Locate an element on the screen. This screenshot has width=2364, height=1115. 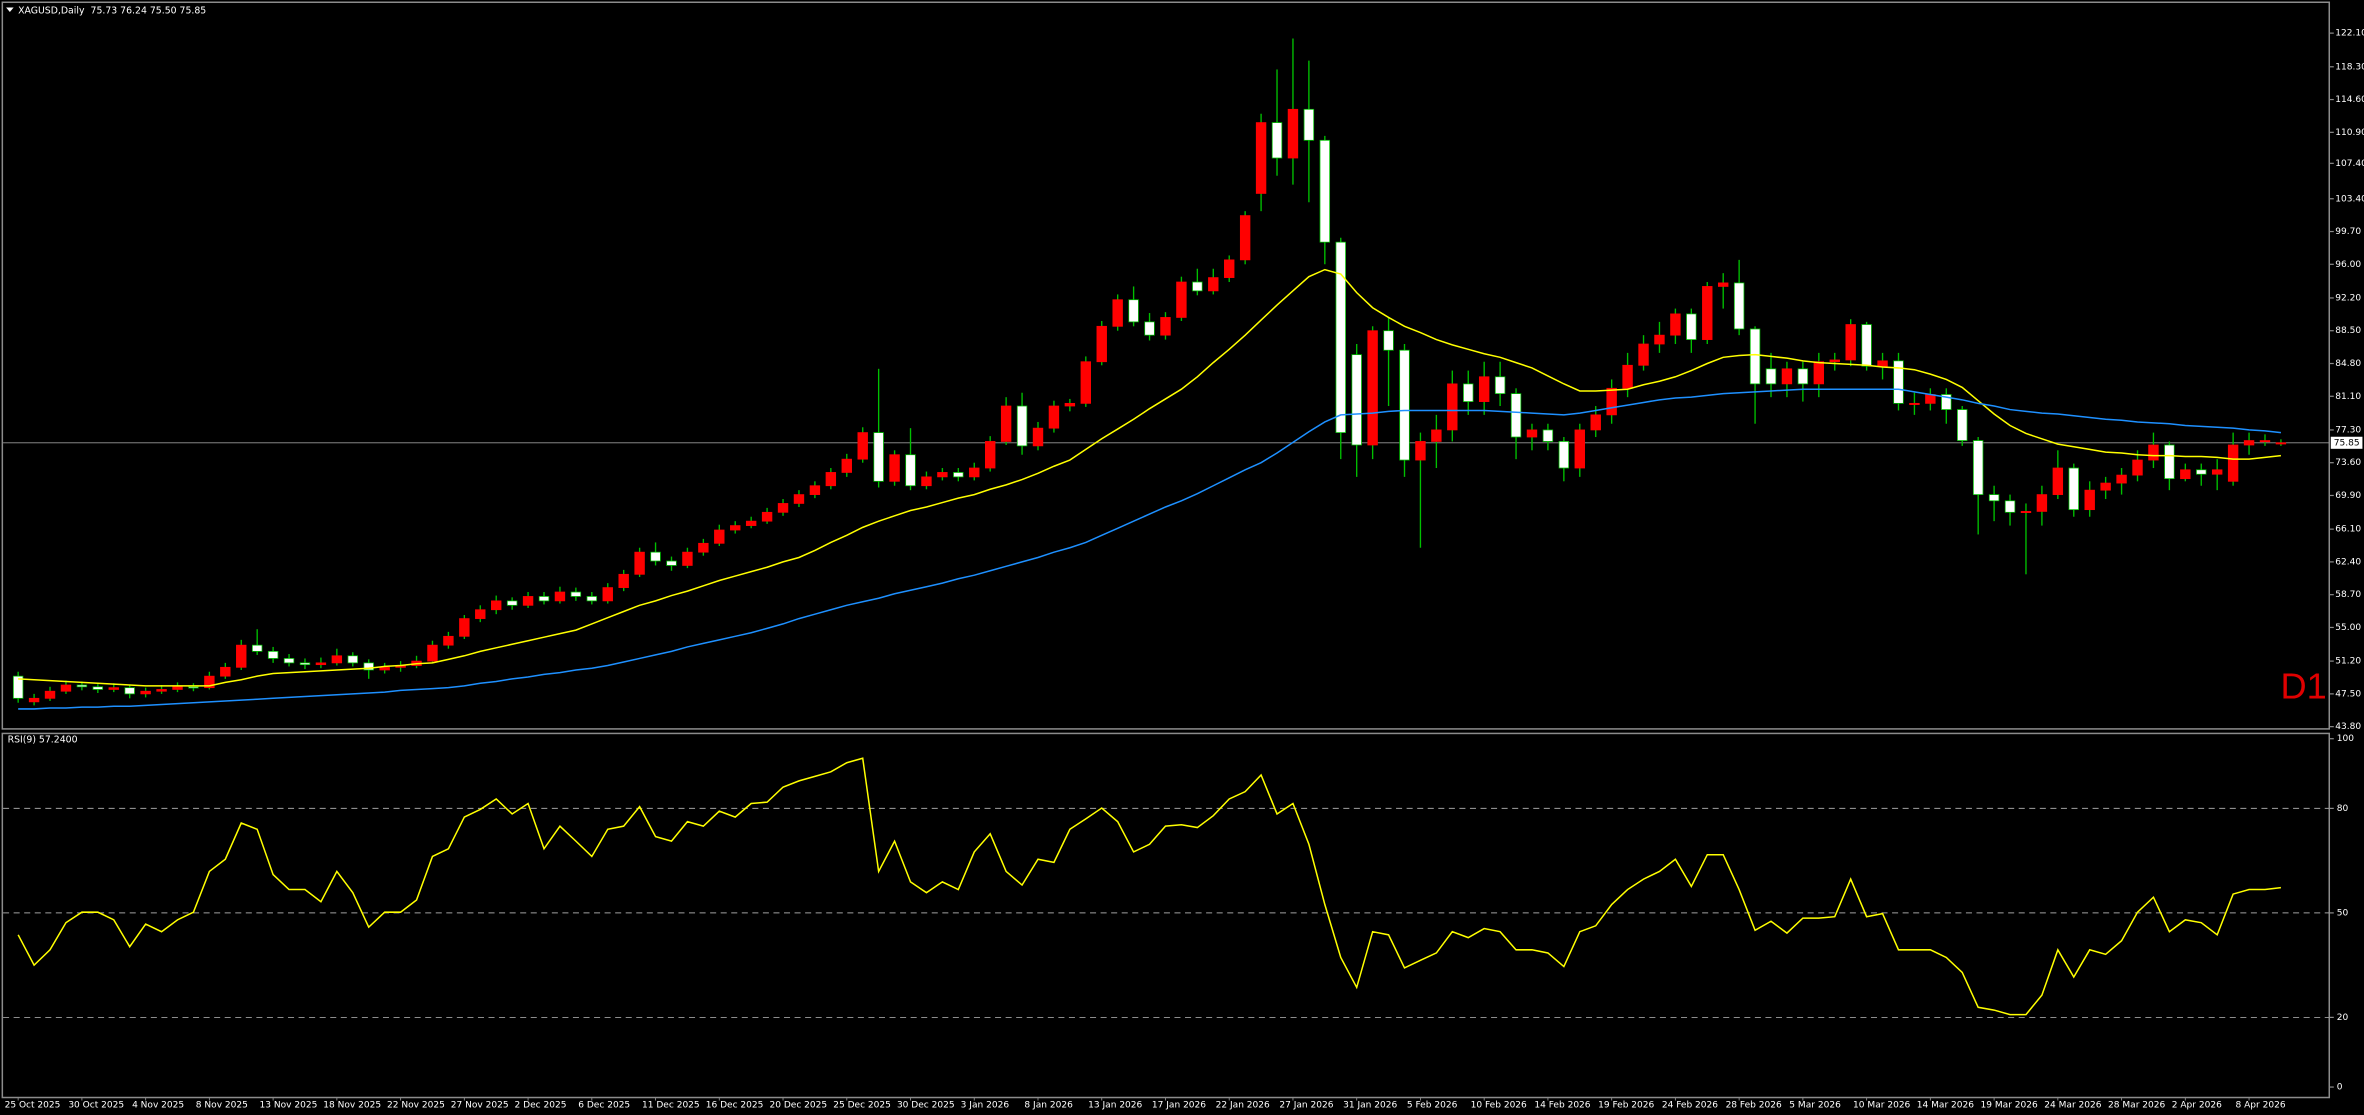
y-tick-label: 100 is located at coordinates (2345, 739).